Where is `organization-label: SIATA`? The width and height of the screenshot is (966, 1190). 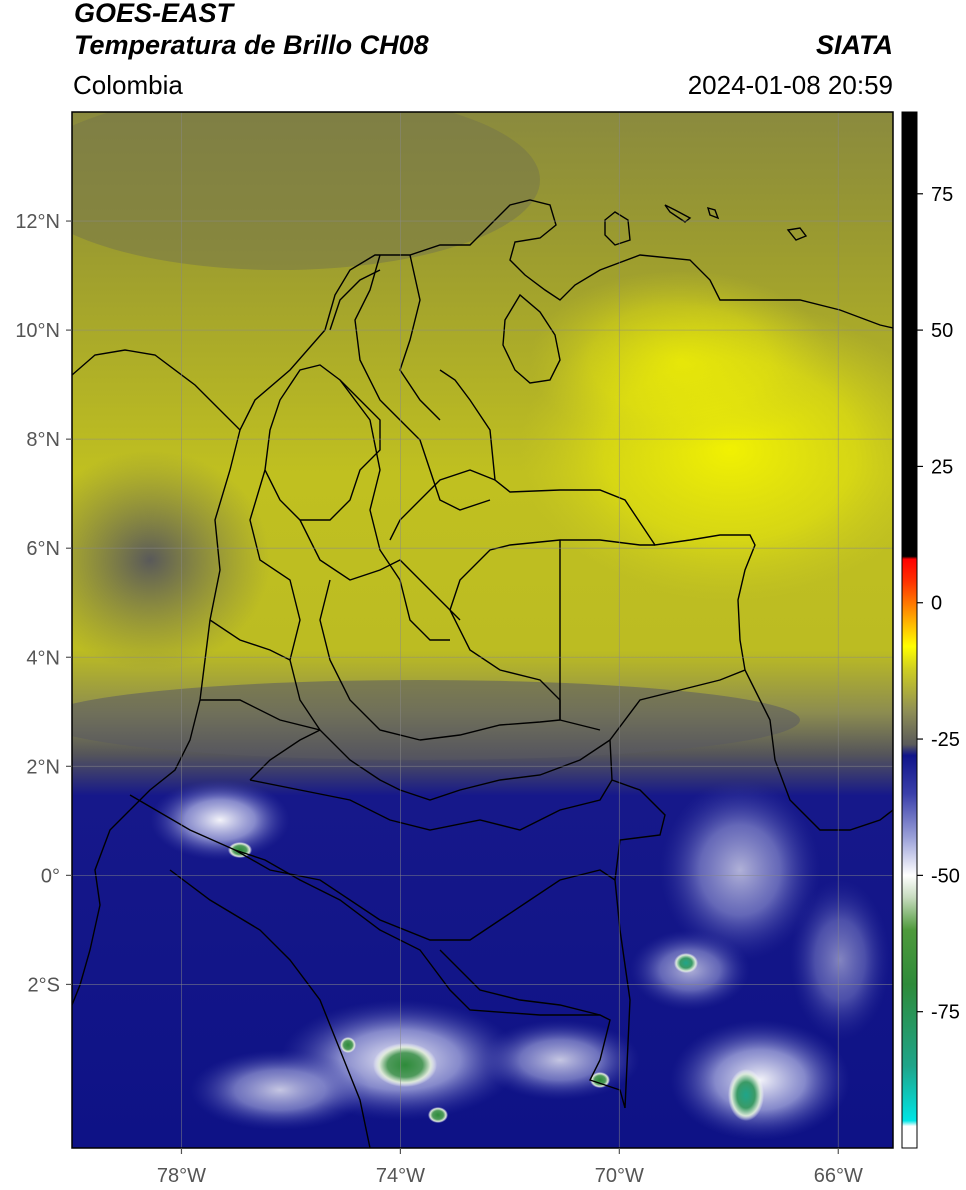
organization-label: SIATA is located at coordinates (854, 45).